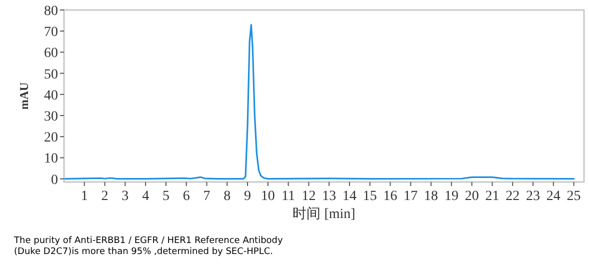  Describe the element at coordinates (227, 196) in the screenshot. I see `x-tick-label: 8` at that location.